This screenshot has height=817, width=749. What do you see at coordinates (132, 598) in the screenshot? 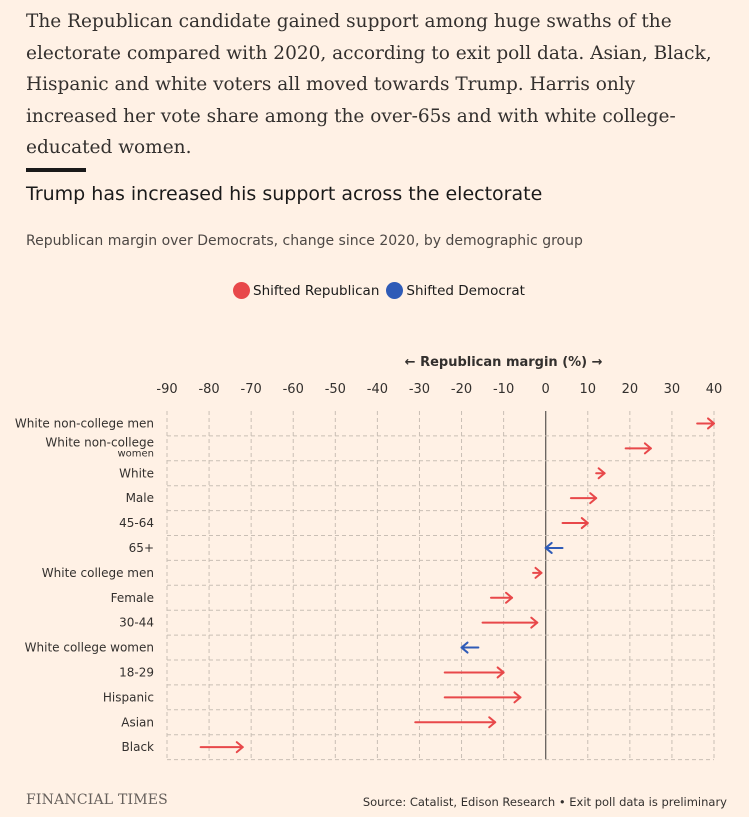
I see `category-label: Female` at bounding box center [132, 598].